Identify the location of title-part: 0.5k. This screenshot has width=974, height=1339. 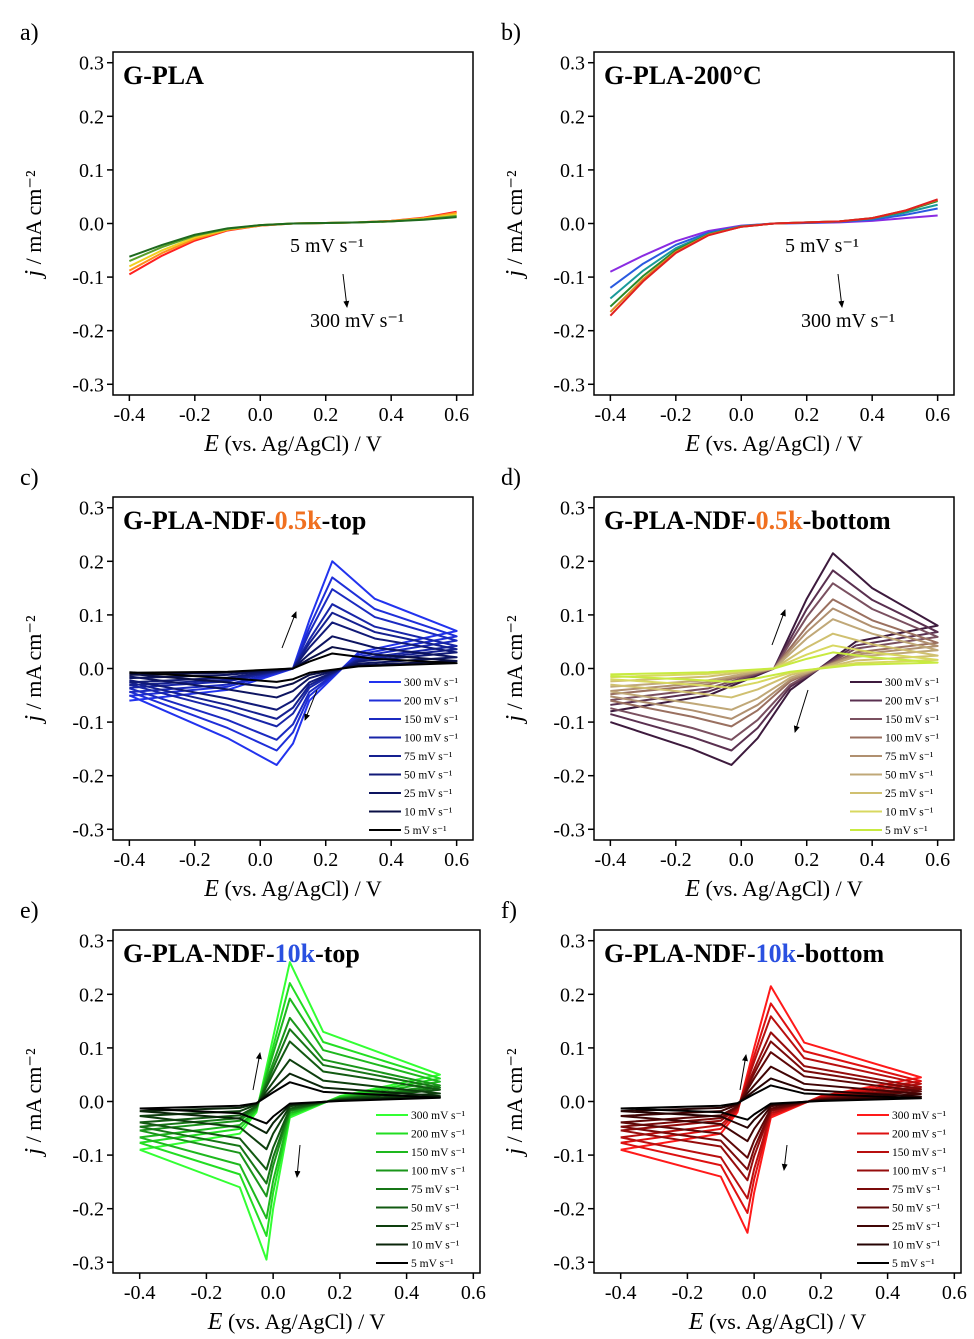
(780, 520).